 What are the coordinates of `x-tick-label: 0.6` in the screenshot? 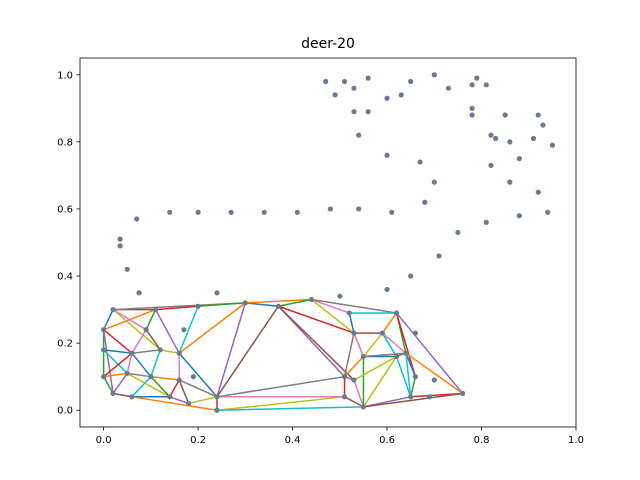 It's located at (387, 440).